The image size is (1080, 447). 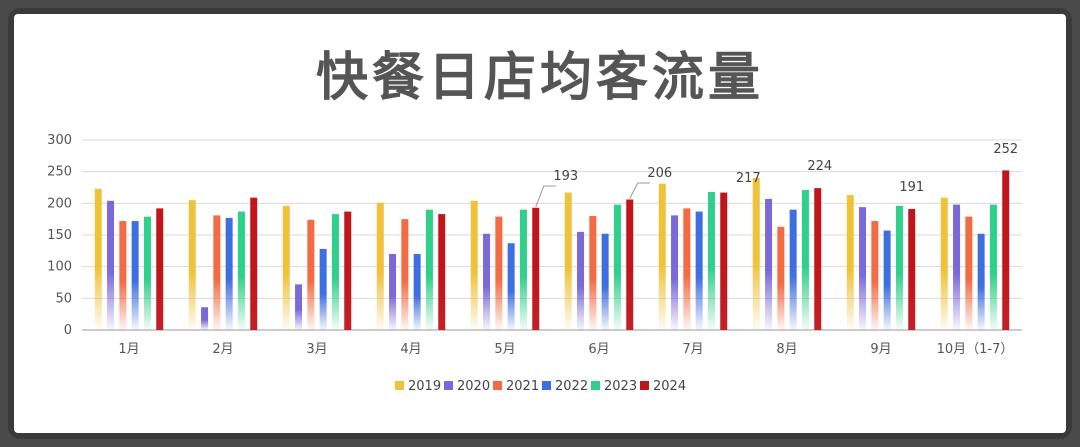 I want to click on y-tick-label: 50, so click(x=63, y=298).